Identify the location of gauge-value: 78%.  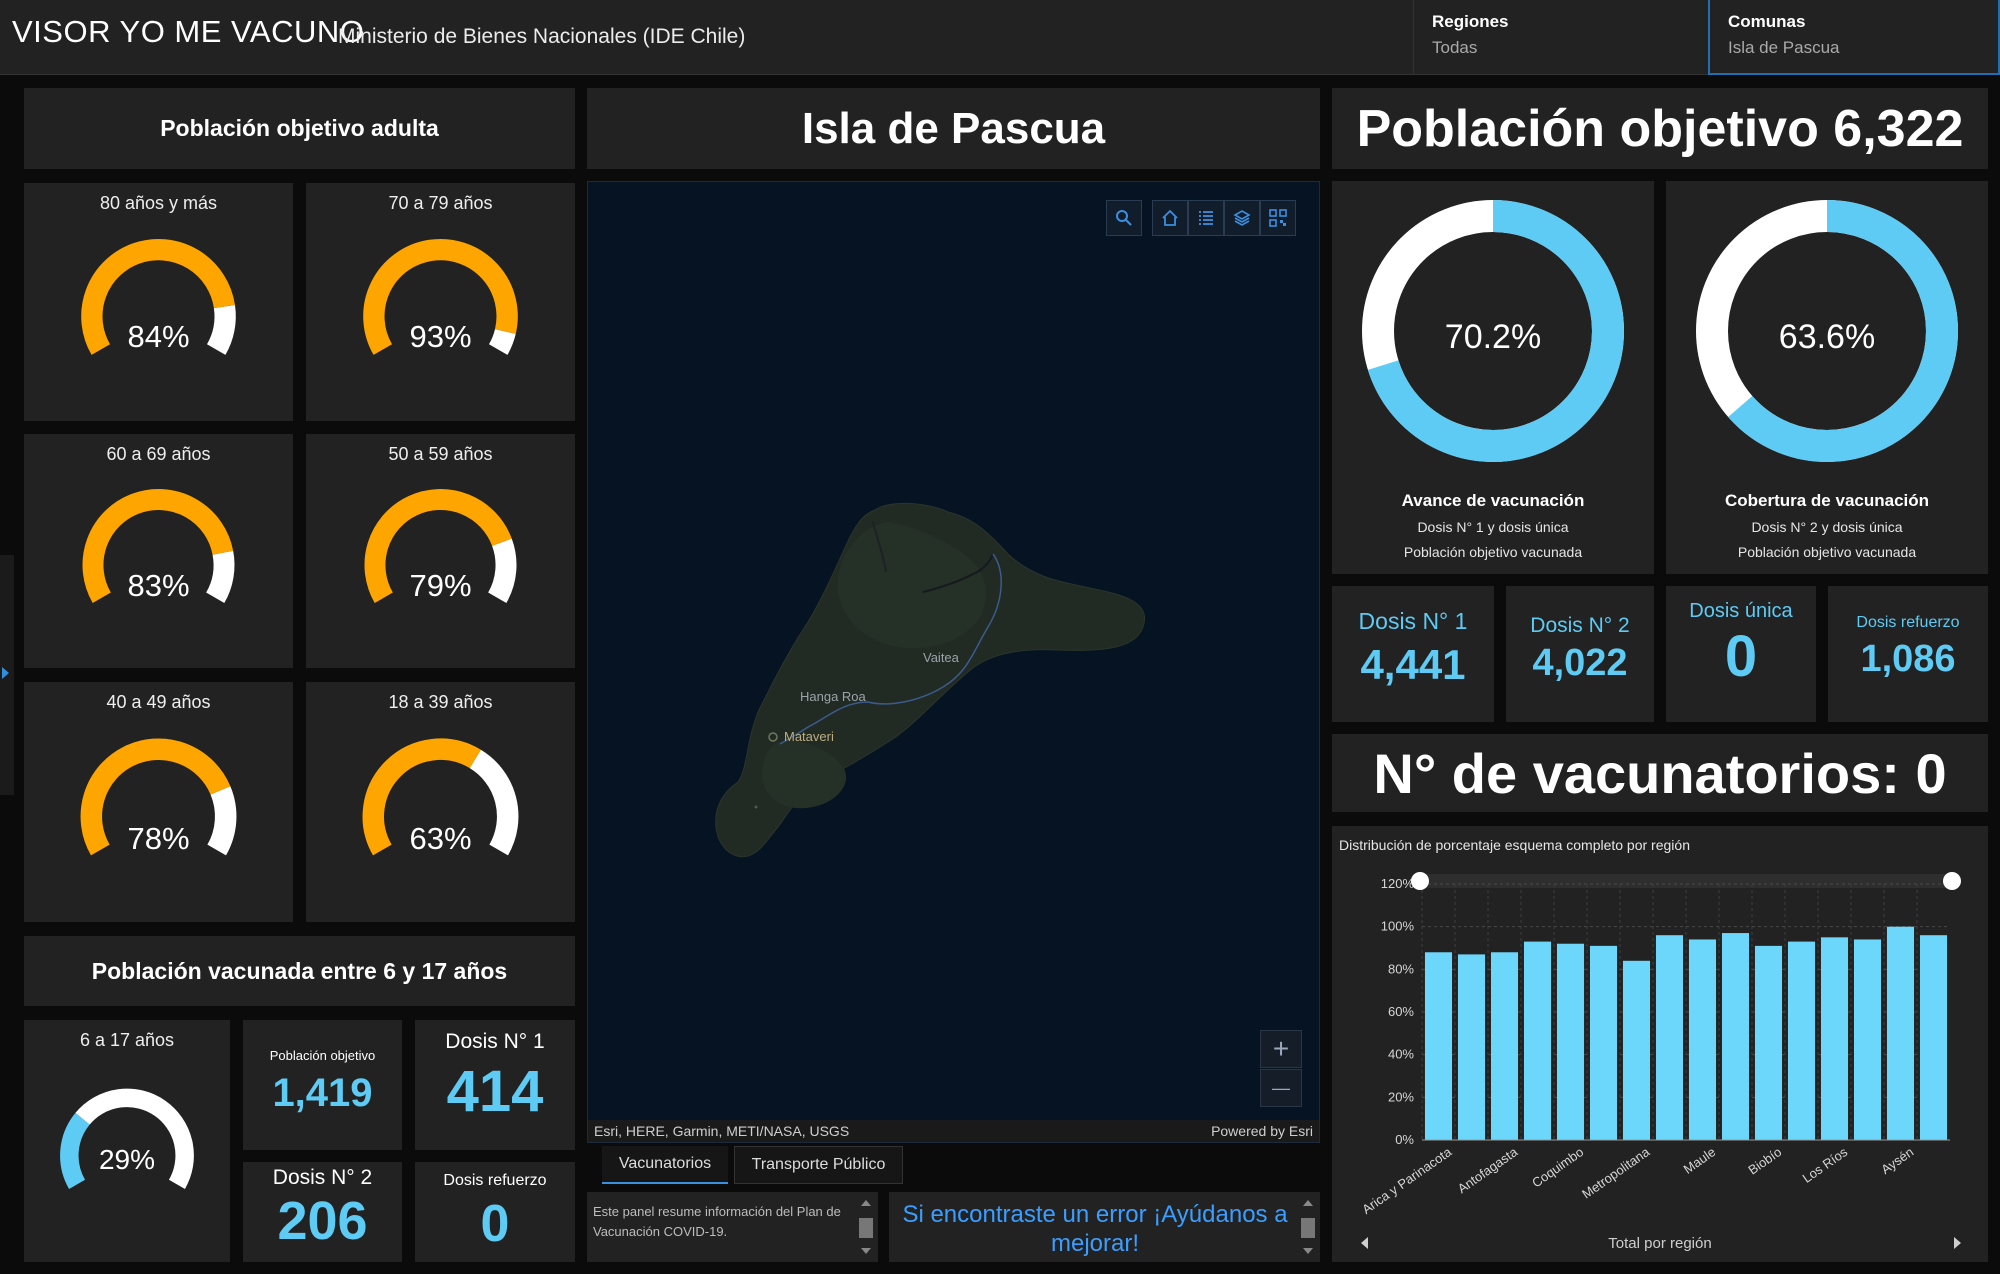
(158, 838).